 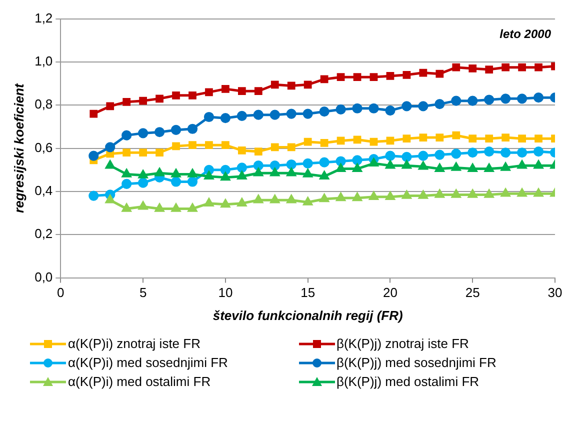 I want to click on legend-label: β(K(P)j) med sosednjimi FR, so click(x=416, y=362).